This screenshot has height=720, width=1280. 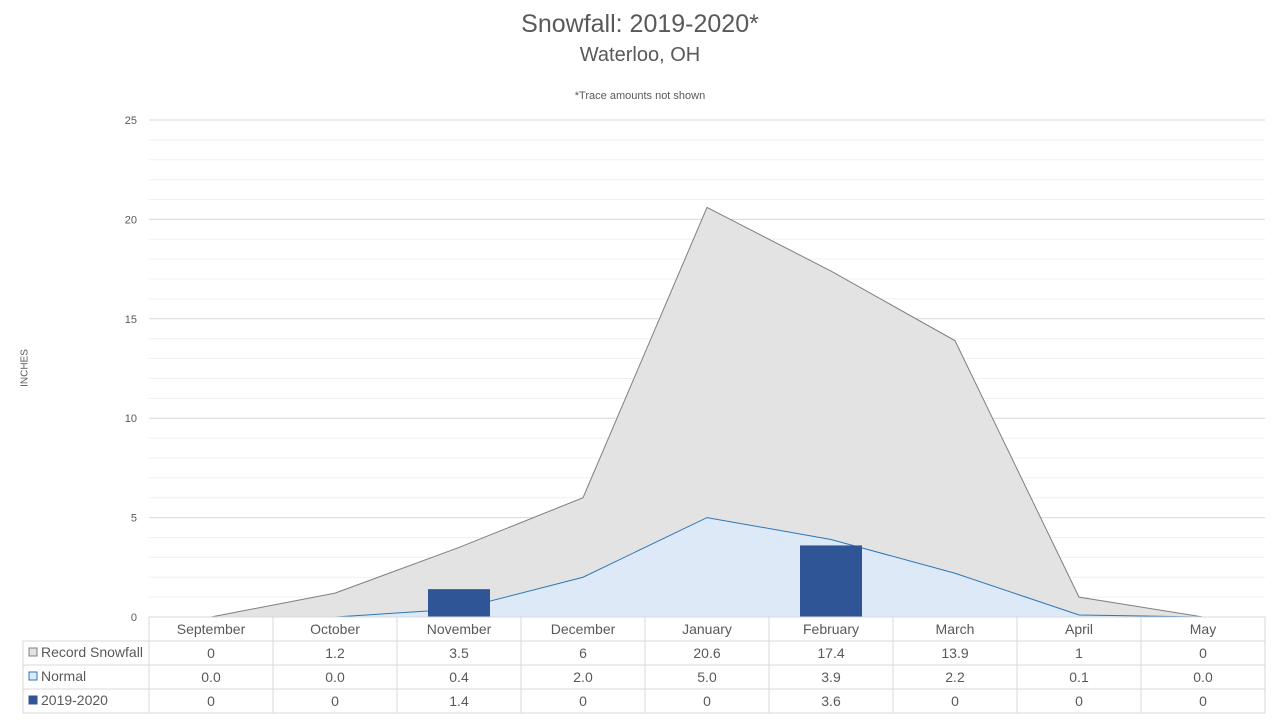 I want to click on table-value: 20.6, so click(x=706, y=653).